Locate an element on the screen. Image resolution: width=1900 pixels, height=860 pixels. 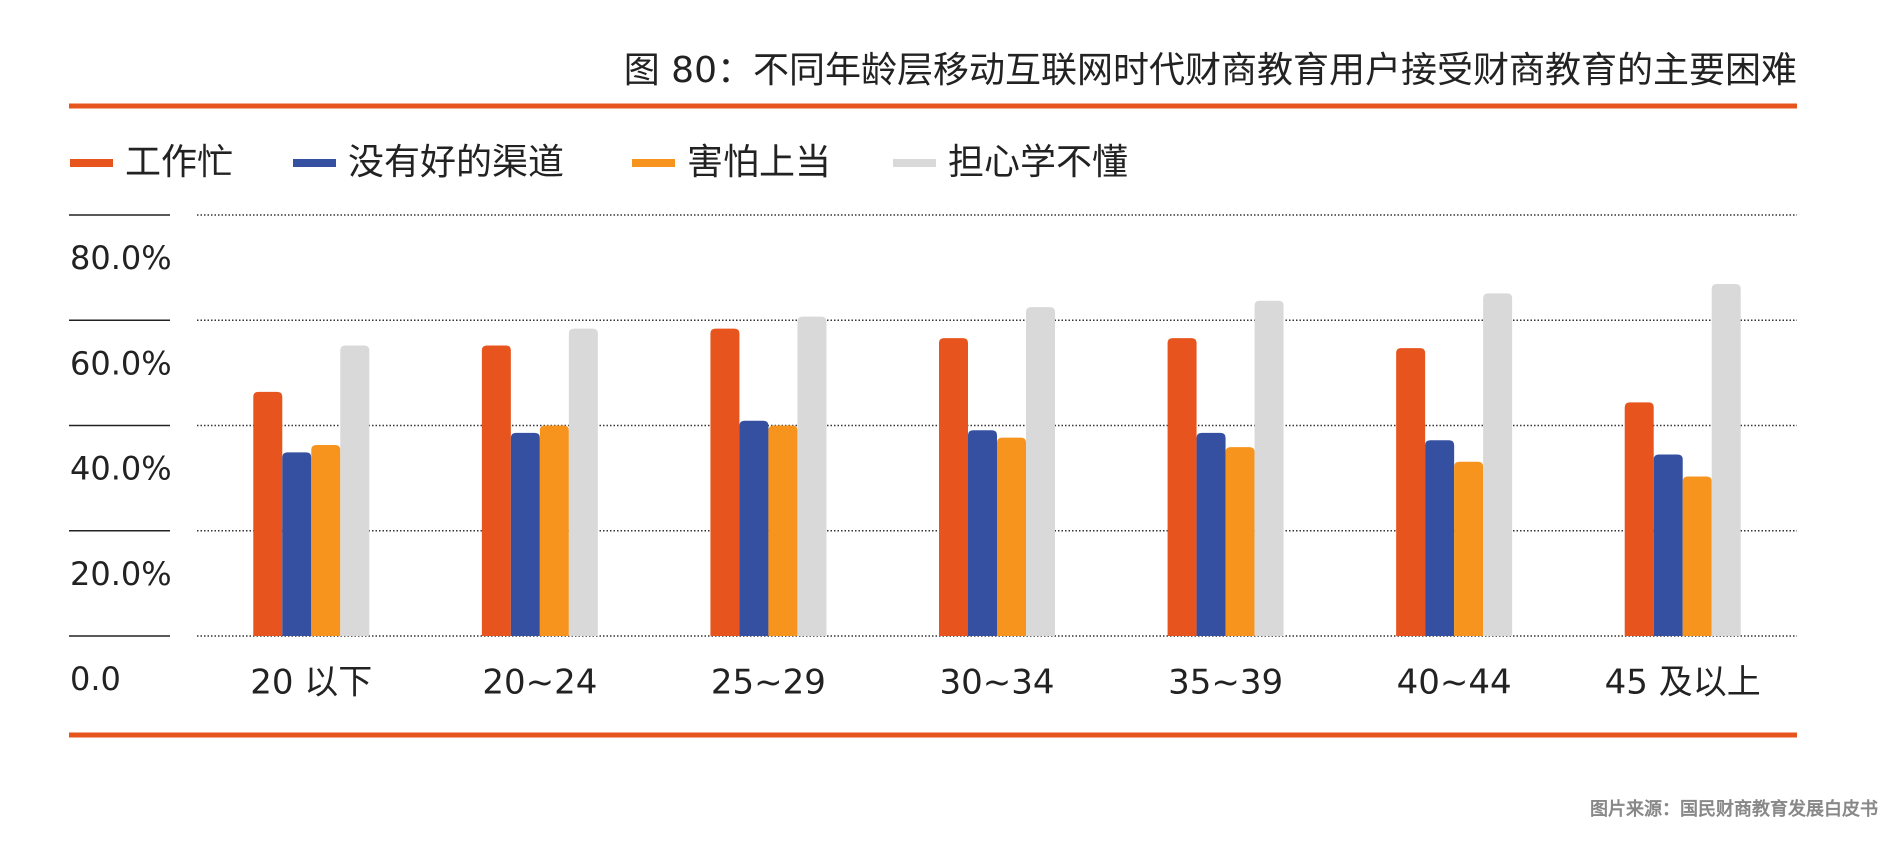
legend-label: 工作忙 is located at coordinates (179, 162).